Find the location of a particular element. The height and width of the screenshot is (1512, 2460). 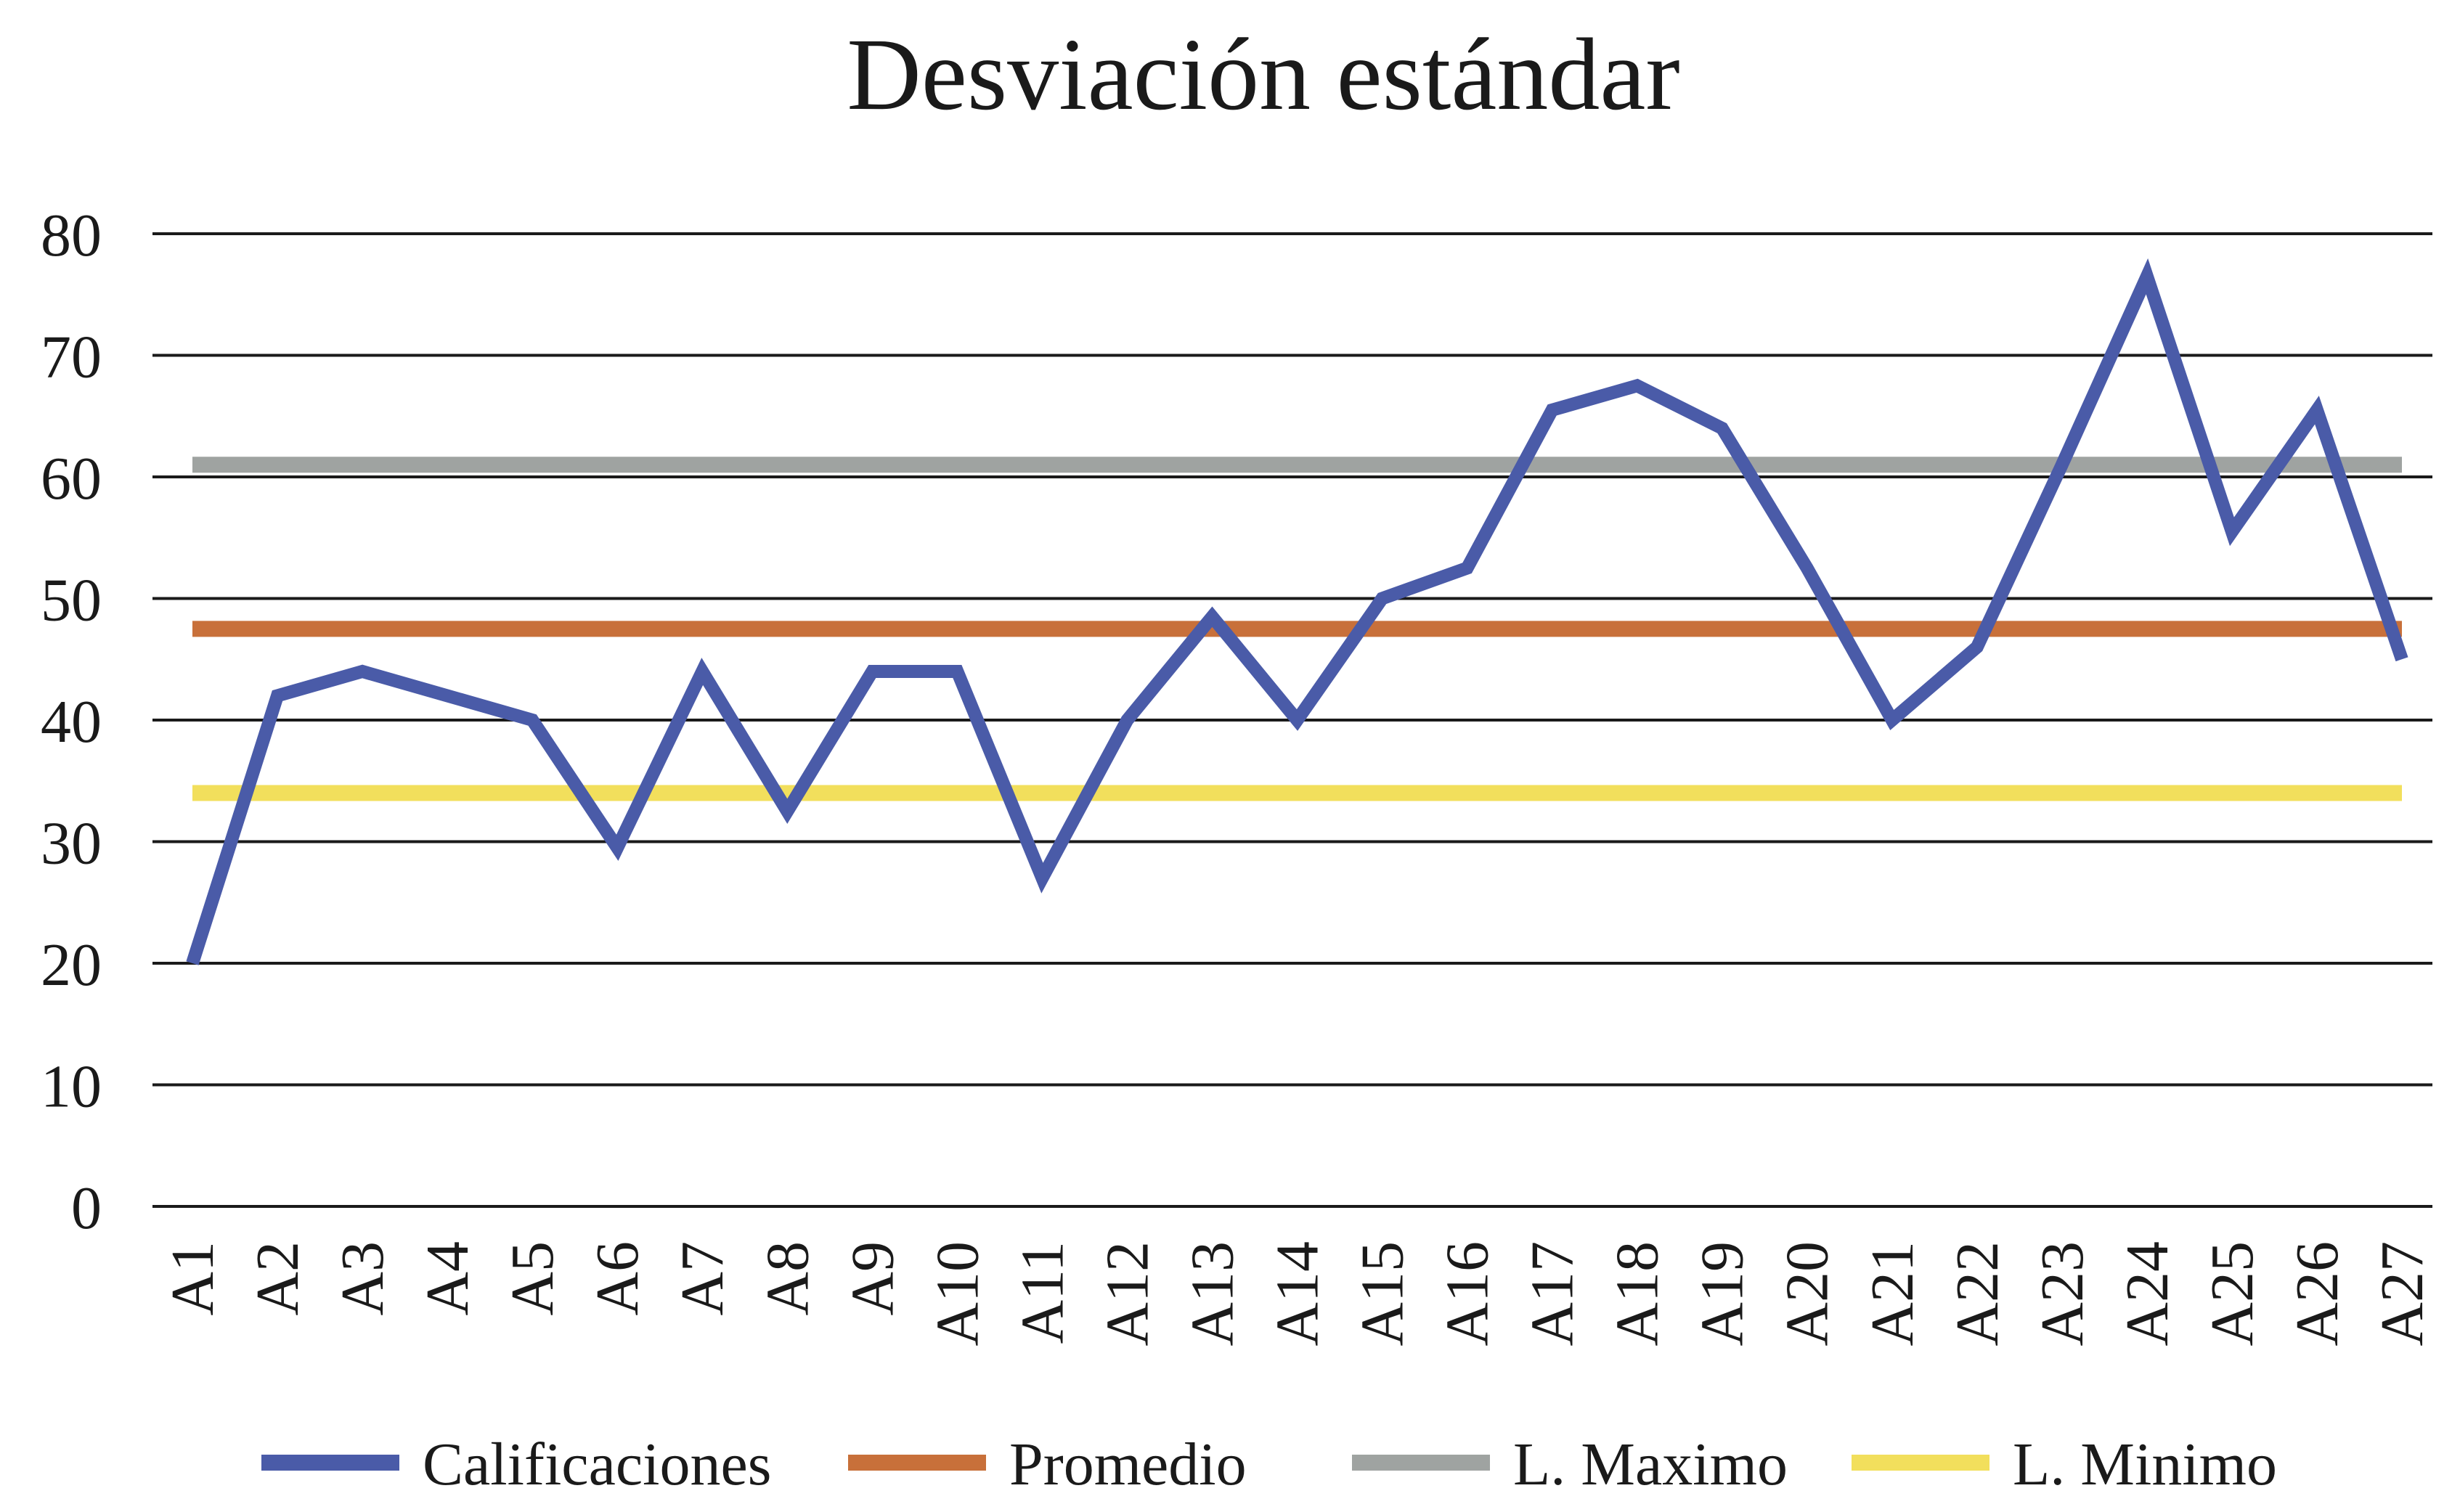

y-tick-label: 70 is located at coordinates (71, 357).